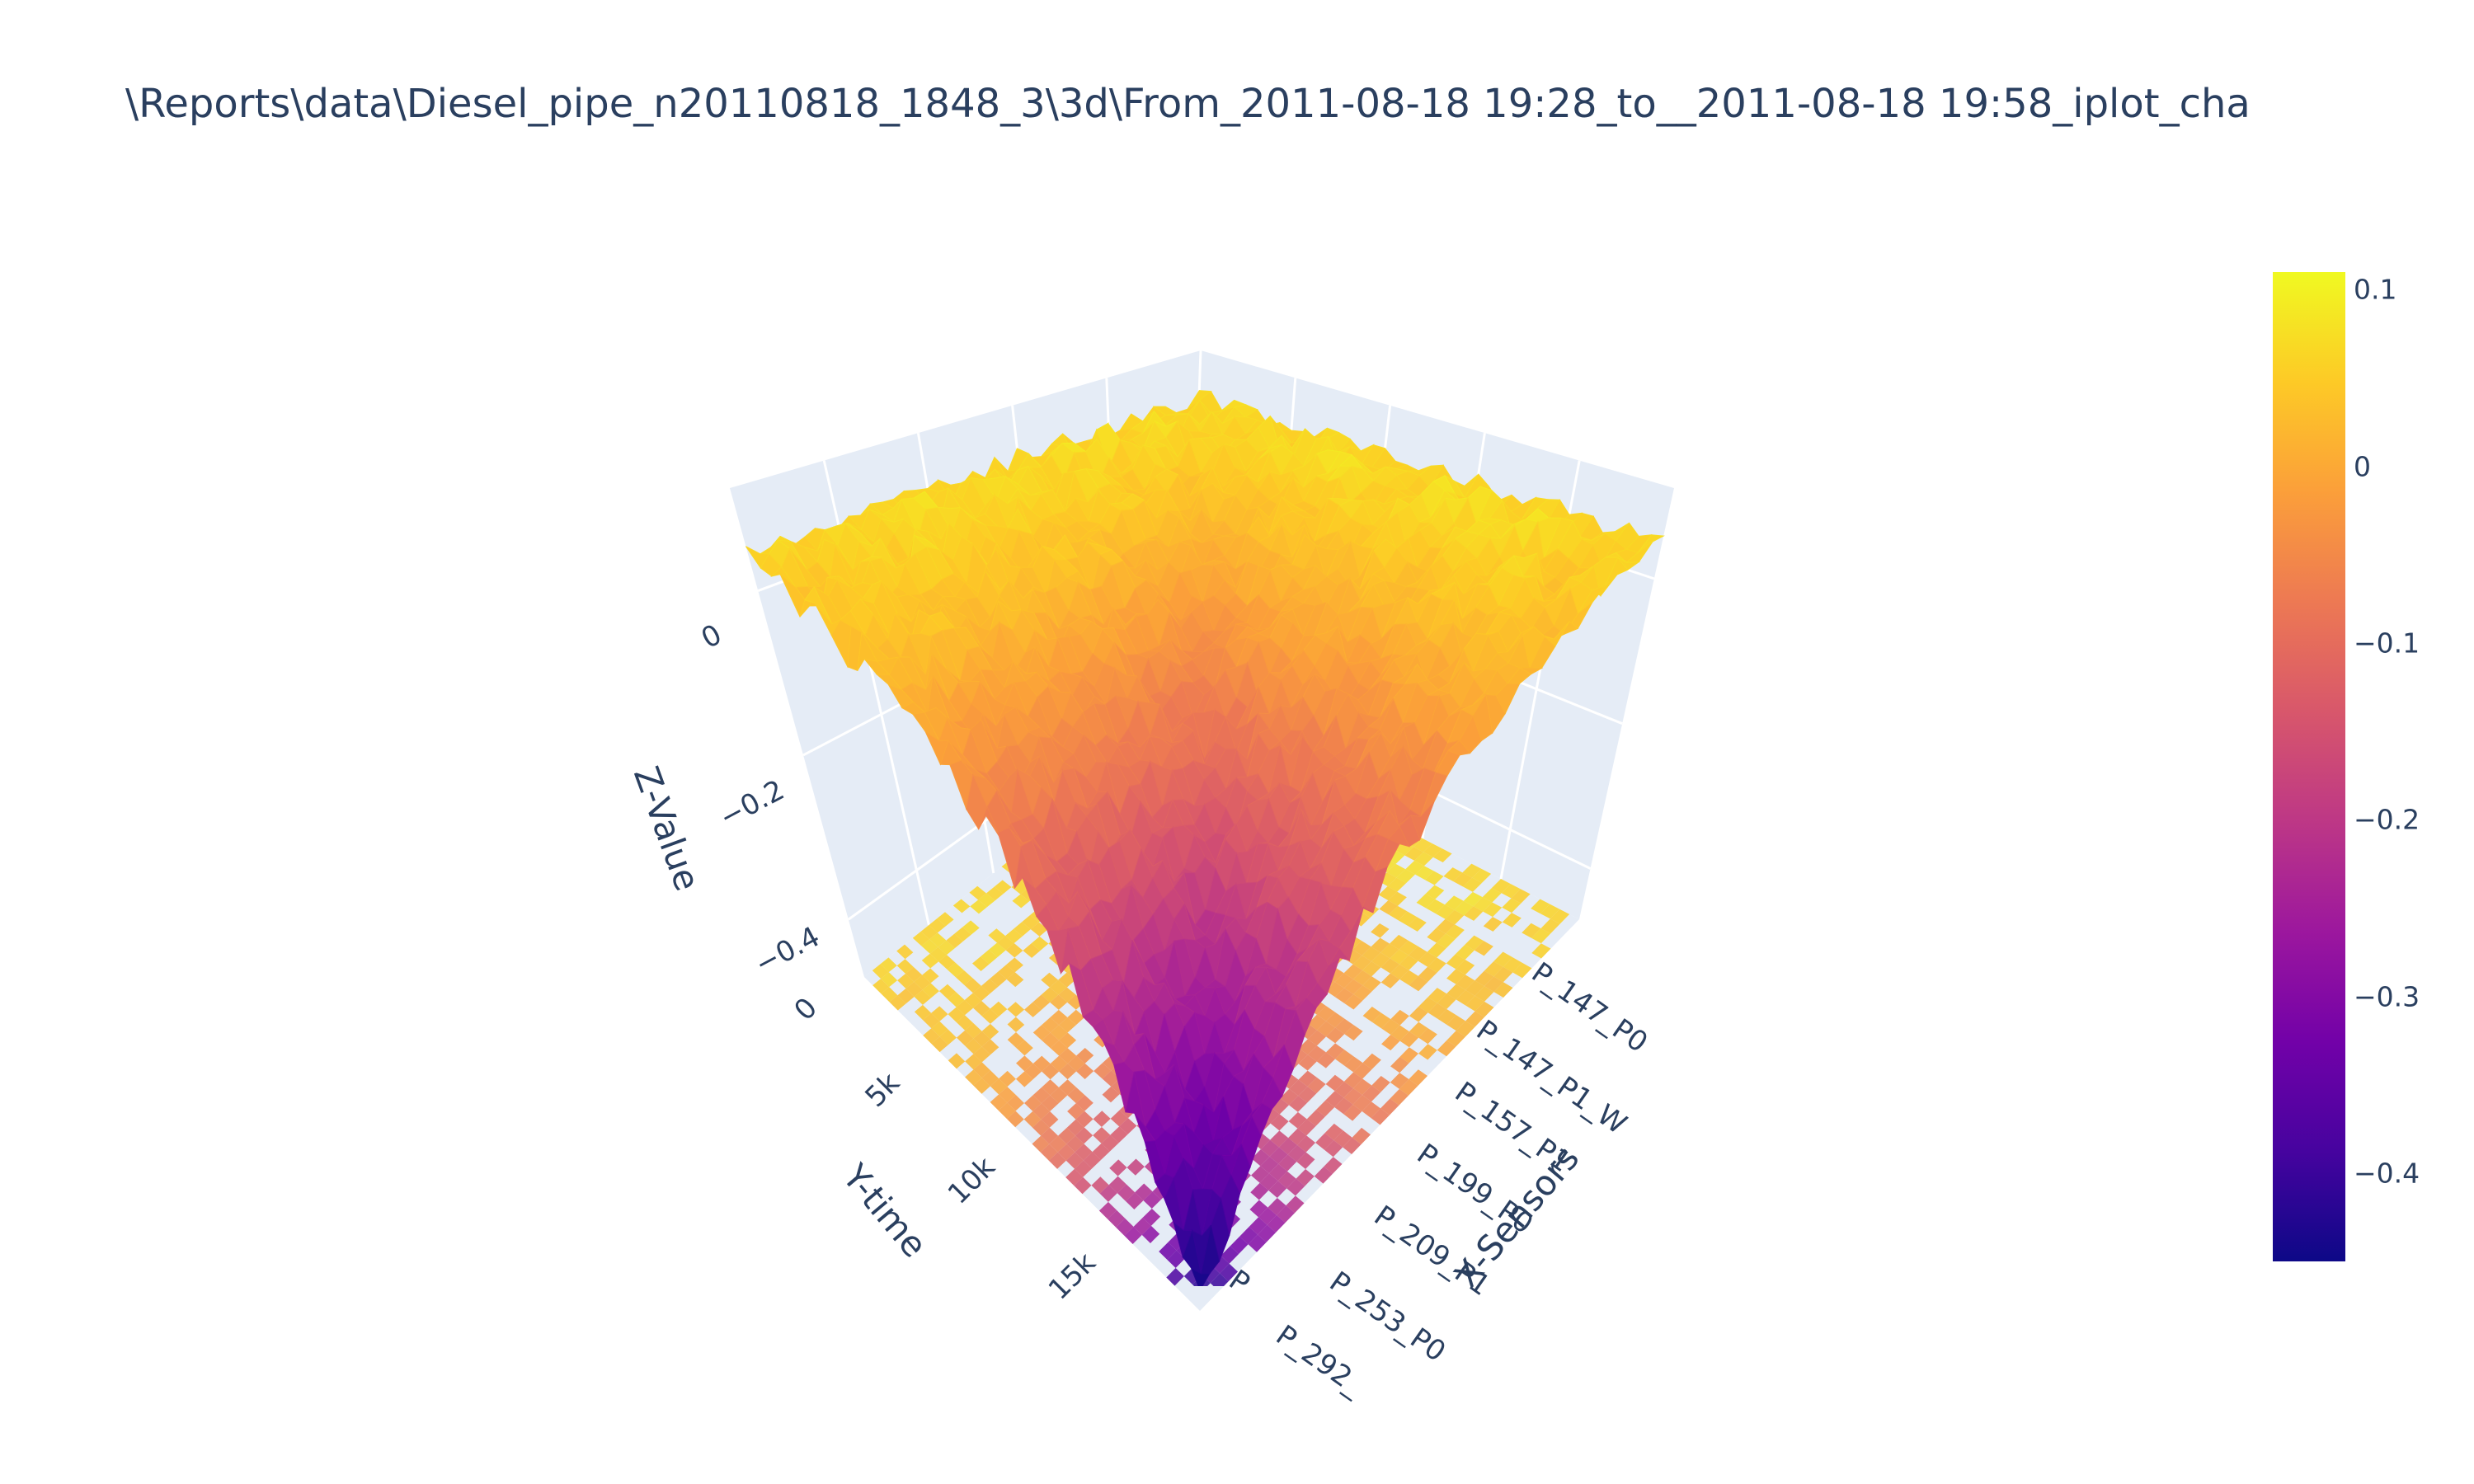 The image size is (2474, 1484). What do you see at coordinates (752, 803) in the screenshot?
I see `z-tick-label: −0.2` at bounding box center [752, 803].